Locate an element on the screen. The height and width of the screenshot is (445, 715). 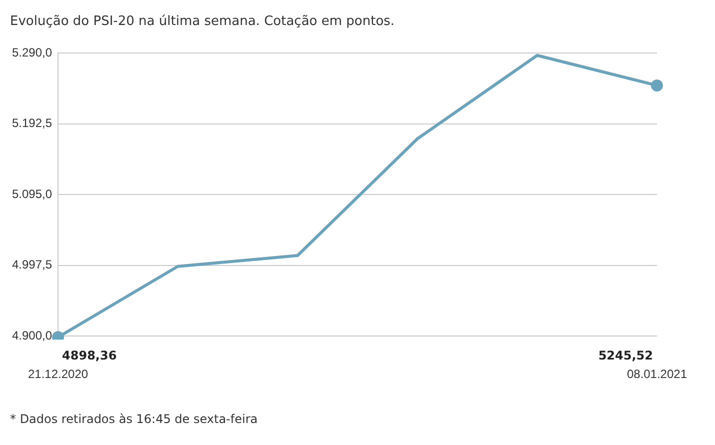
y-tick-label: 4.900,0 is located at coordinates (32, 335).